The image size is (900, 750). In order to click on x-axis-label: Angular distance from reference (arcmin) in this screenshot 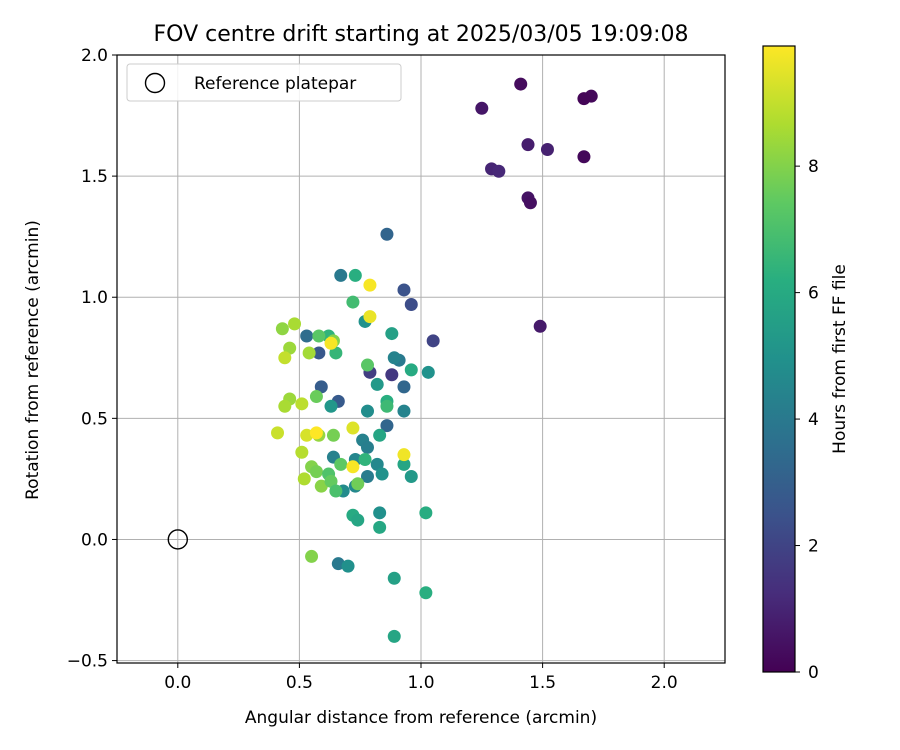, I will do `click(421, 718)`.